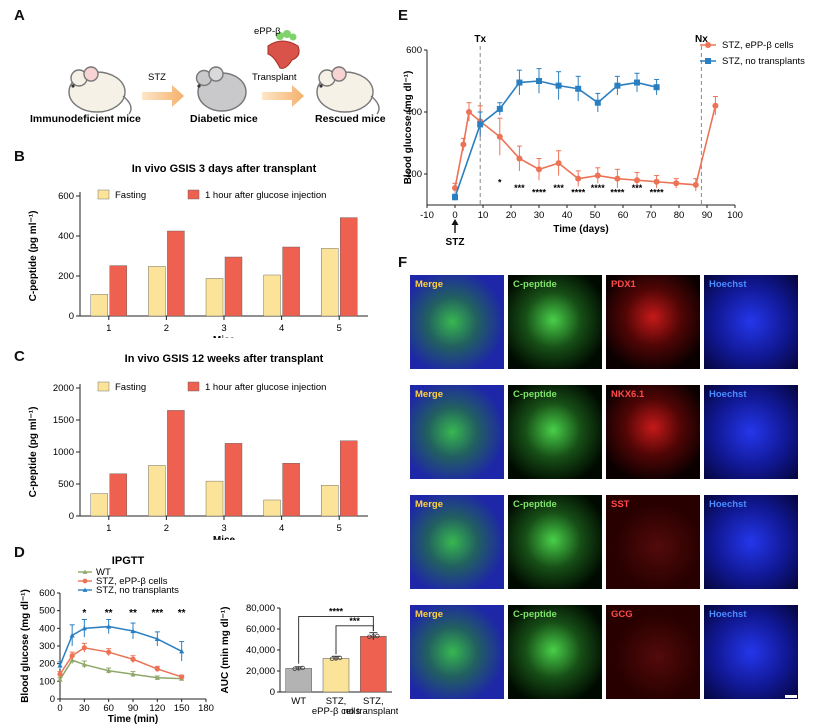 This screenshot has height=728, width=830. Describe the element at coordinates (182, 613) in the screenshot. I see `significance-mark: **` at that location.